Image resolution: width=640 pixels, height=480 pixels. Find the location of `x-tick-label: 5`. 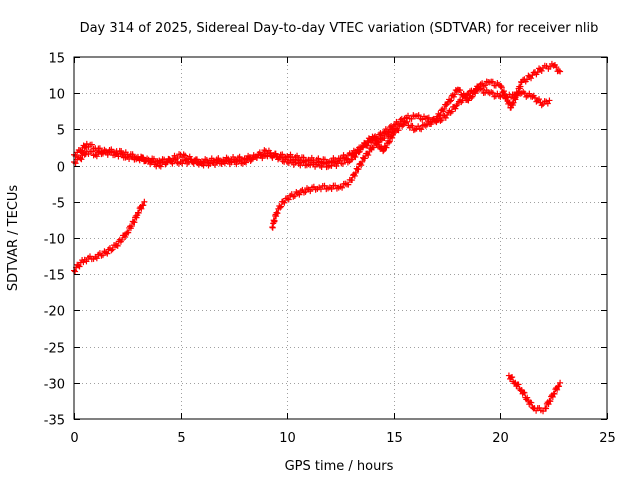

x-tick-label: 5 is located at coordinates (181, 438).